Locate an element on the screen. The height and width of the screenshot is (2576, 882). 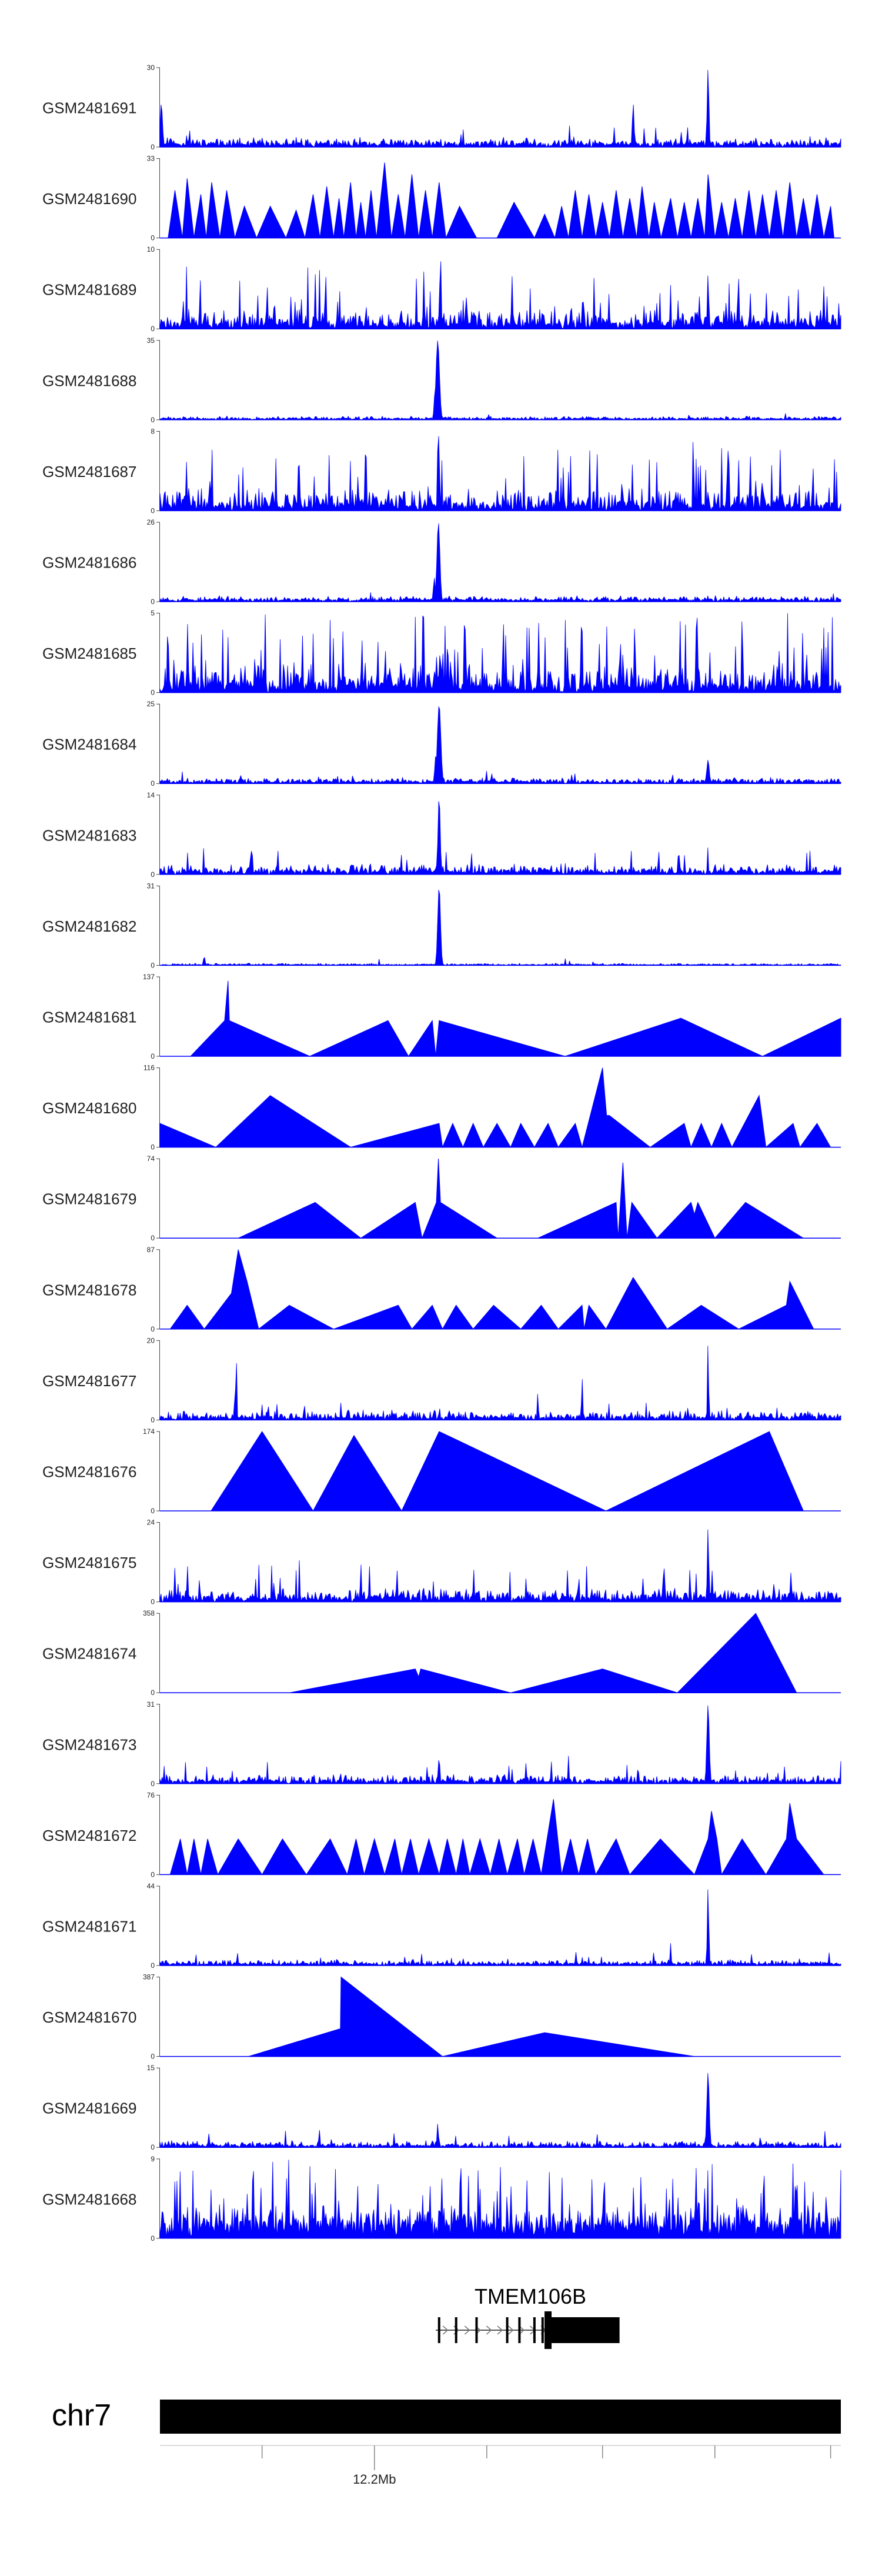
genome-position-label: 12.2Mb is located at coordinates (374, 2479).